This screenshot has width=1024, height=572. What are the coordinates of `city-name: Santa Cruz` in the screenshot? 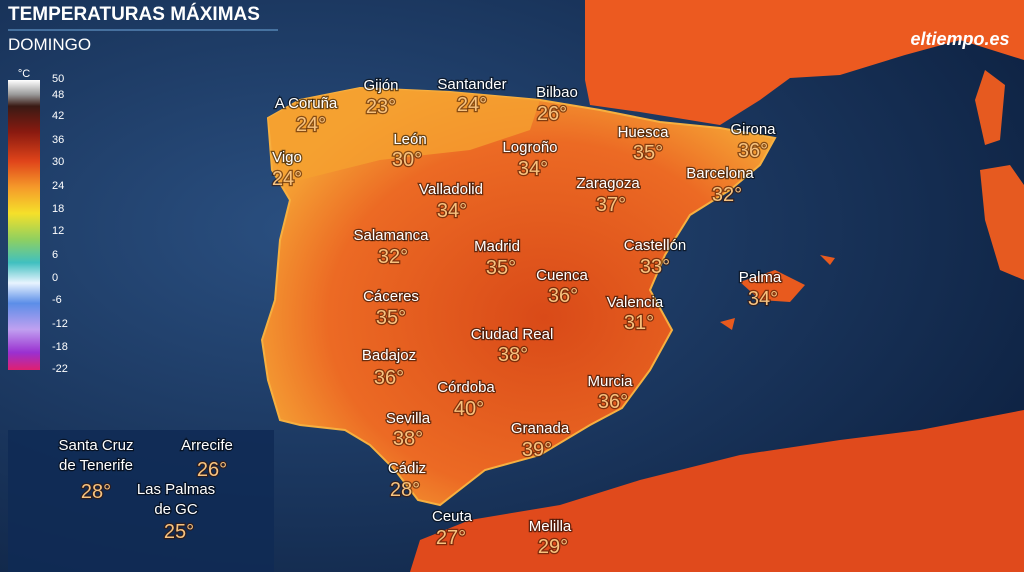 It's located at (95, 445).